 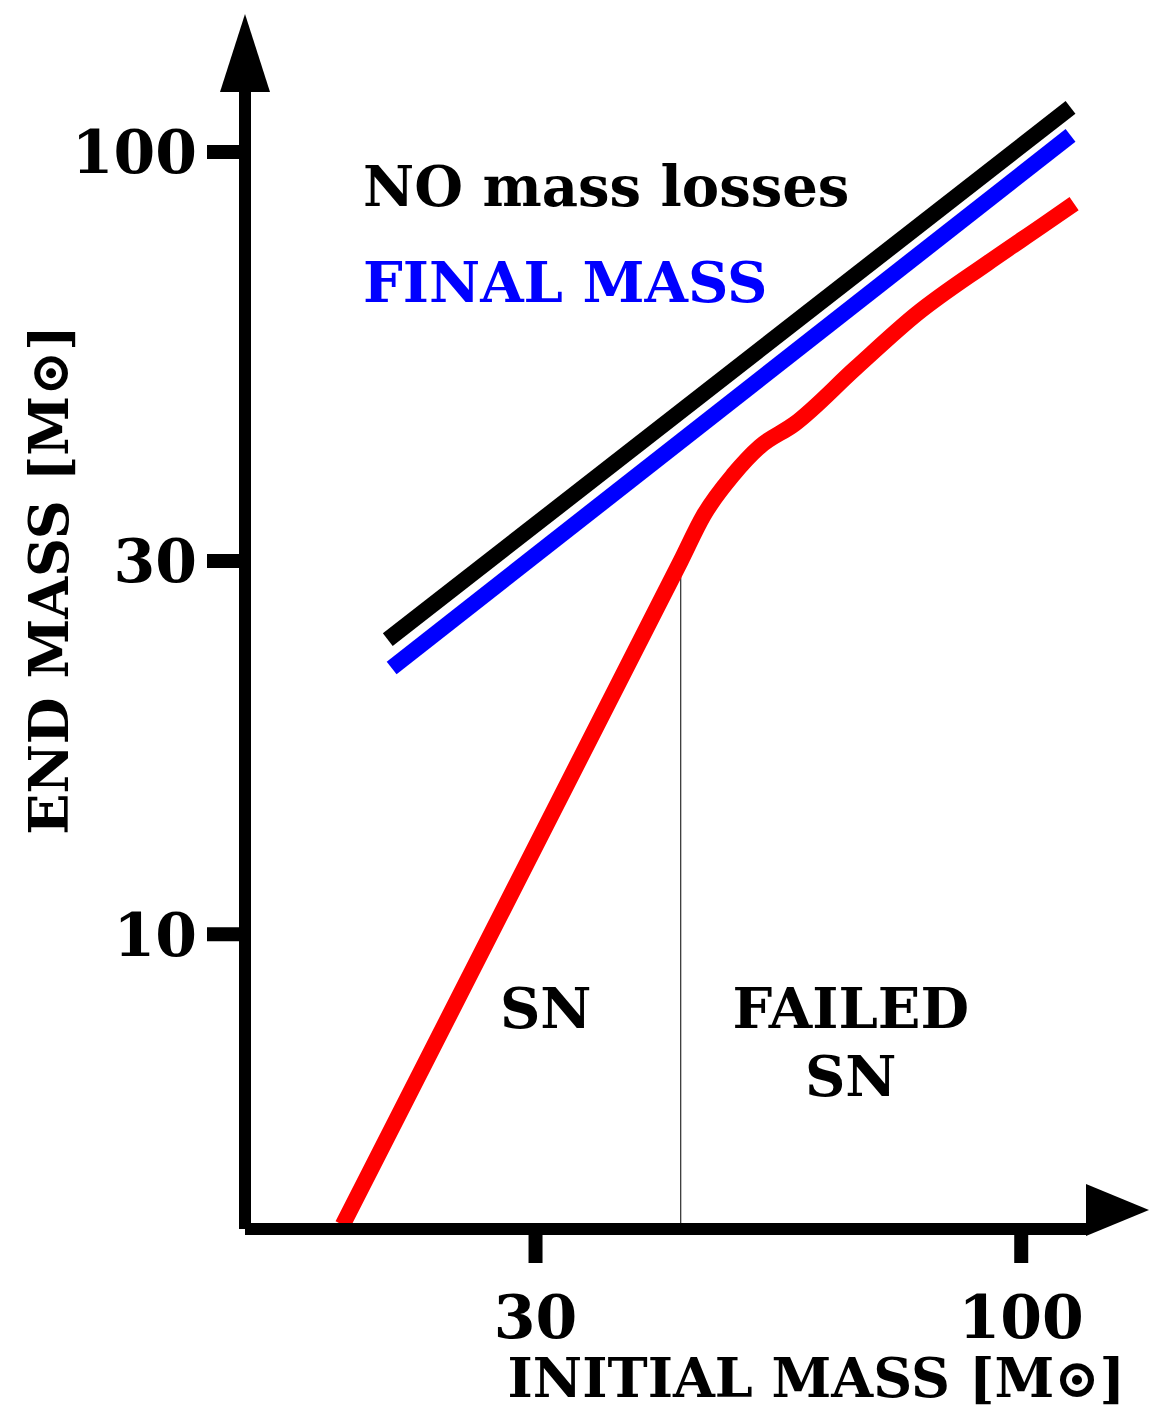 I want to click on series-label: FINAL MASS, so click(x=566, y=282).